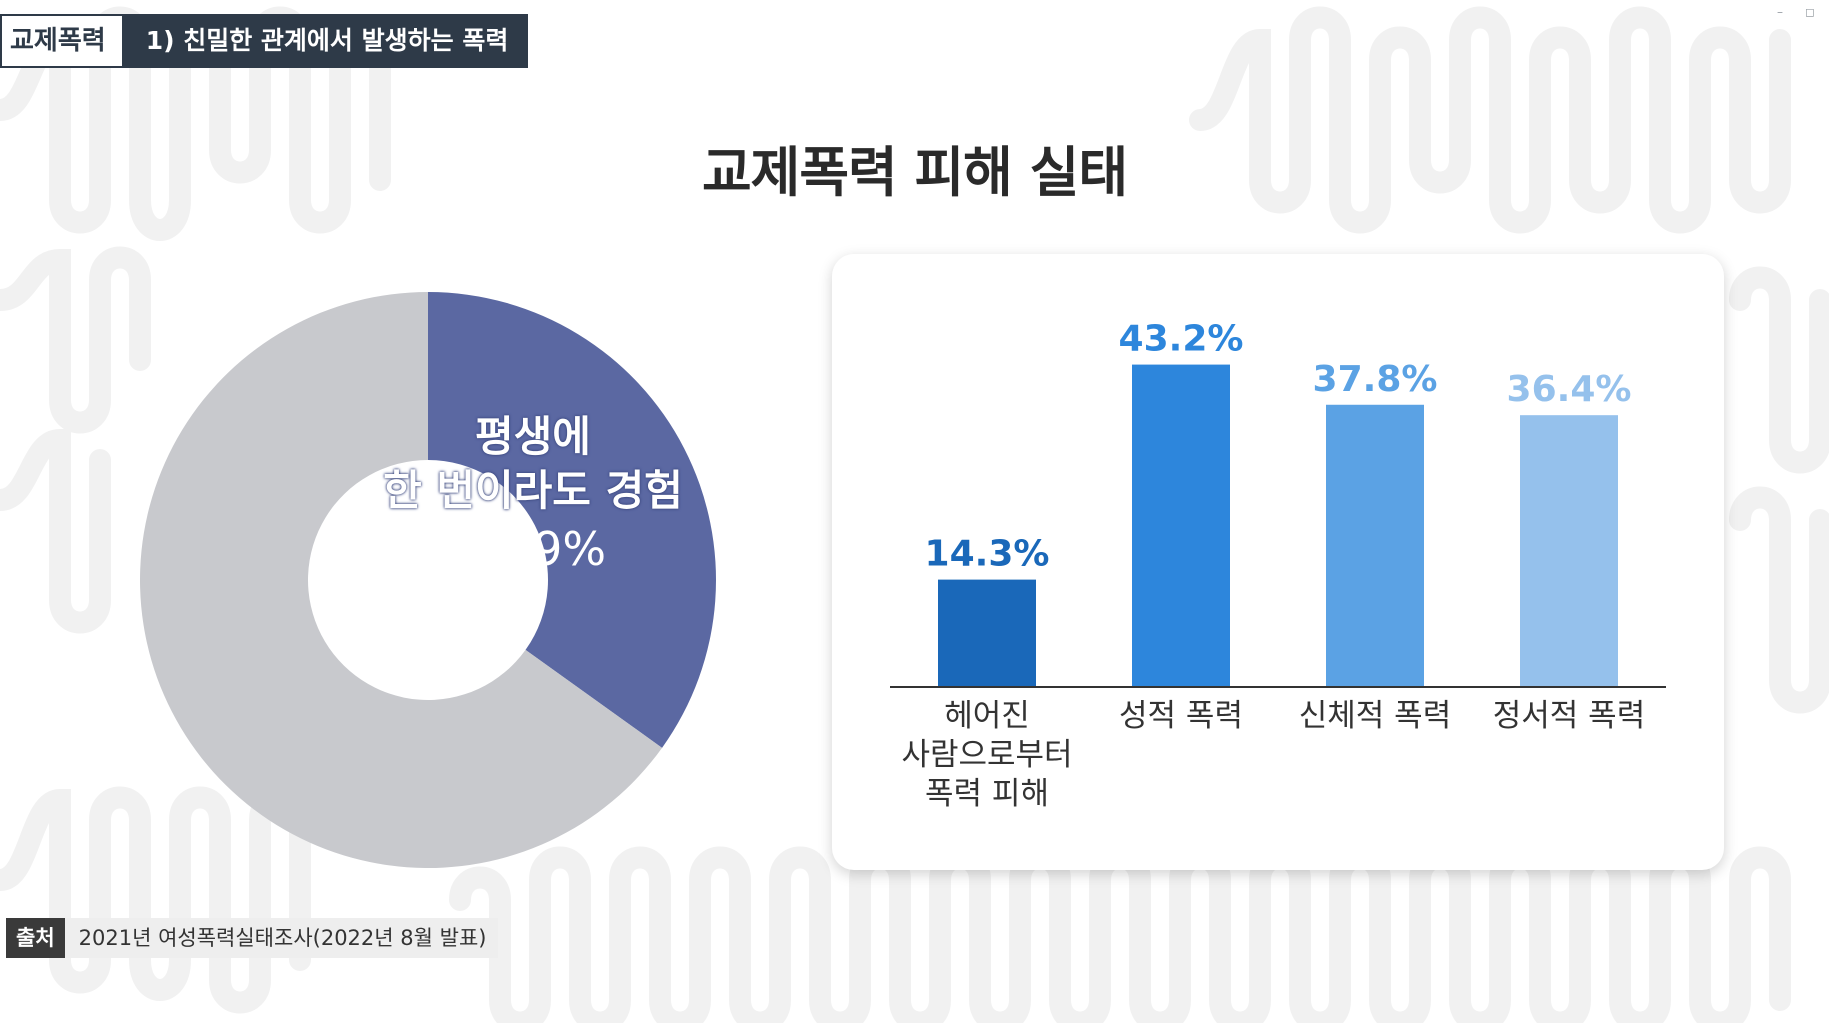 This screenshot has width=1829, height=1023. I want to click on section-subtitle: 1) 친밀한 관계에서 발생하는 폭력, so click(326, 41).